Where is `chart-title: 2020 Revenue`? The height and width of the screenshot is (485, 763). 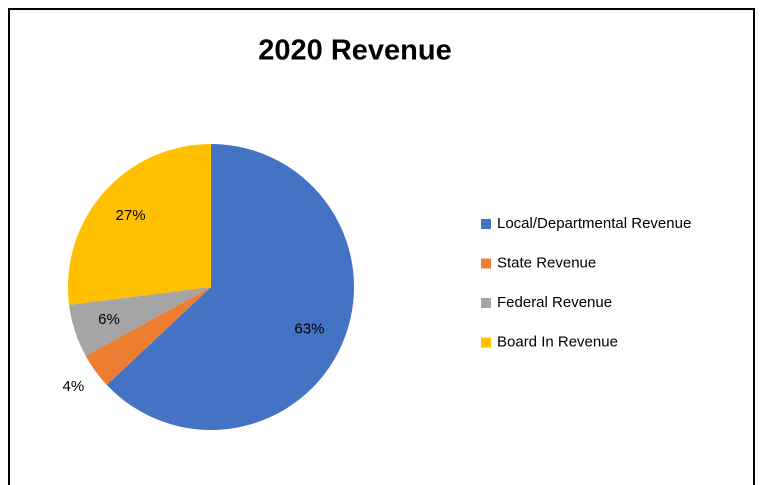 chart-title: 2020 Revenue is located at coordinates (354, 51).